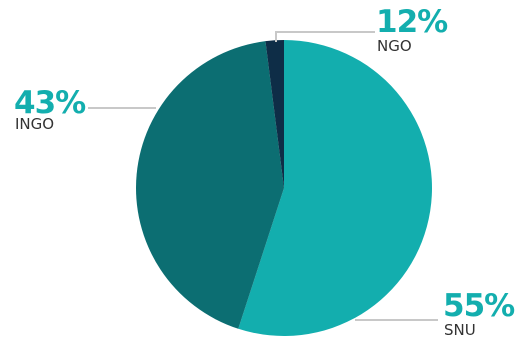 This screenshot has width=528, height=344. I want to click on category-label-snu: SNU, so click(460, 330).